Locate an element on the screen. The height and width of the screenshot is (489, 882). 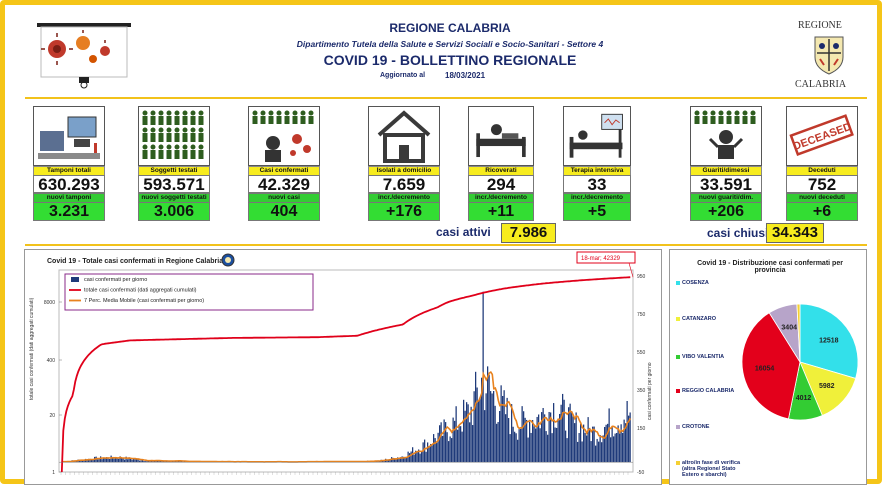
stat-label: Ricoverati is located at coordinates (501, 170).